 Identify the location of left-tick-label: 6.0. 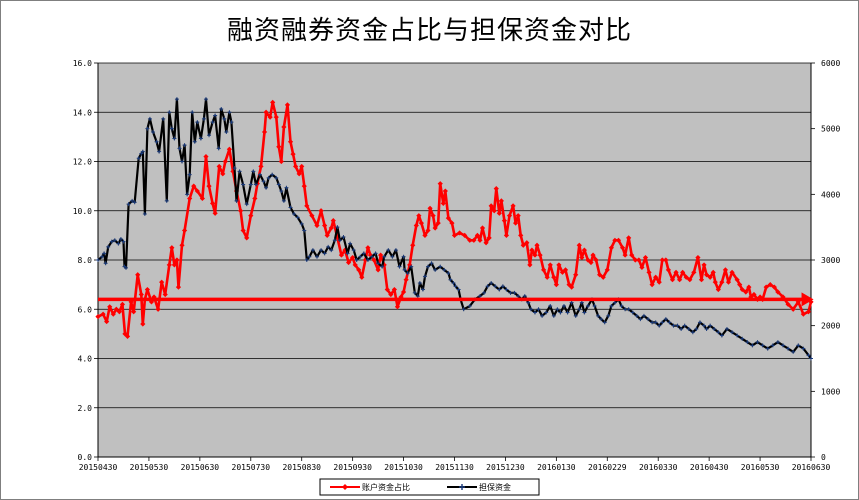
(85, 309).